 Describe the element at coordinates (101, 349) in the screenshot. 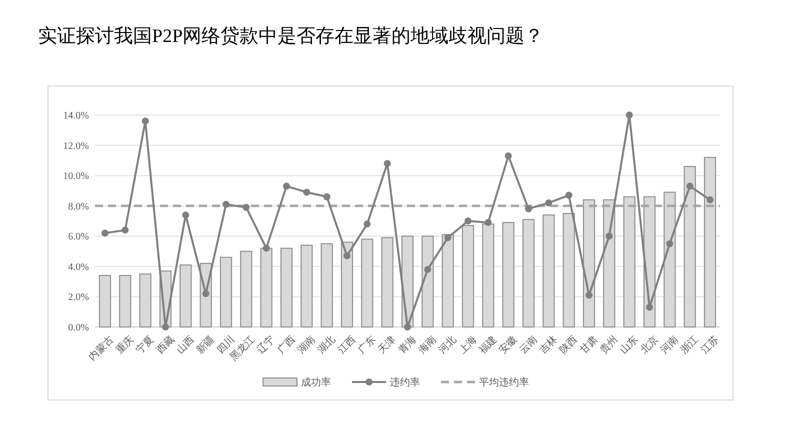

I see `x-tick-label: 内蒙古` at that location.